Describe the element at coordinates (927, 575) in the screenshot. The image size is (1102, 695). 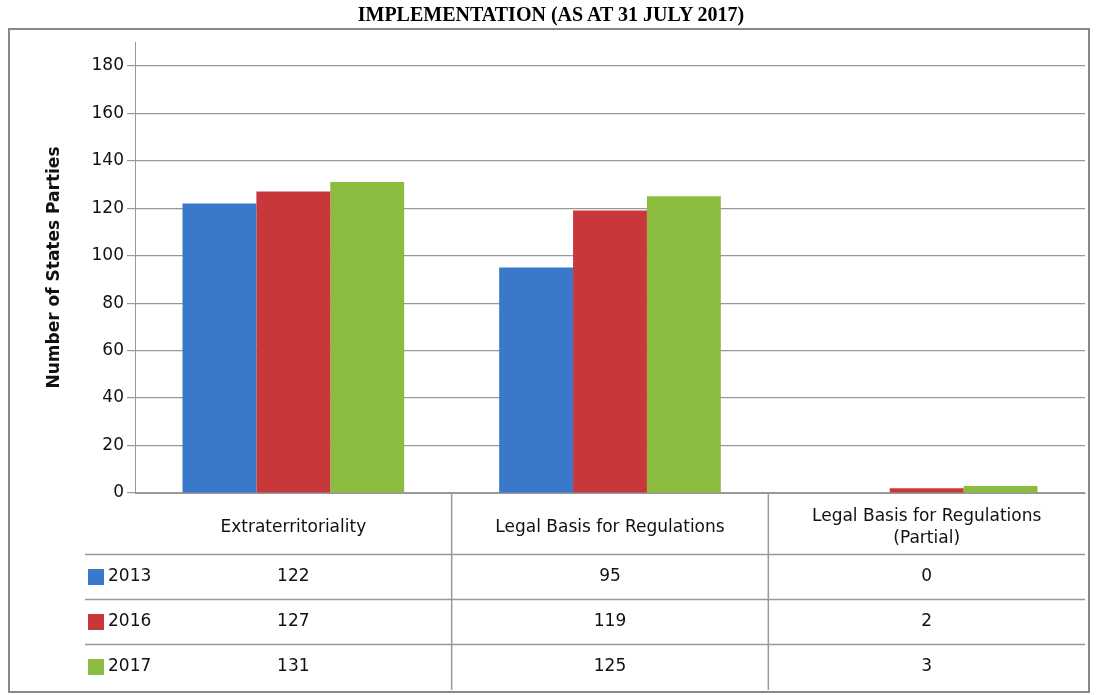
I see `data-label: 0` at that location.